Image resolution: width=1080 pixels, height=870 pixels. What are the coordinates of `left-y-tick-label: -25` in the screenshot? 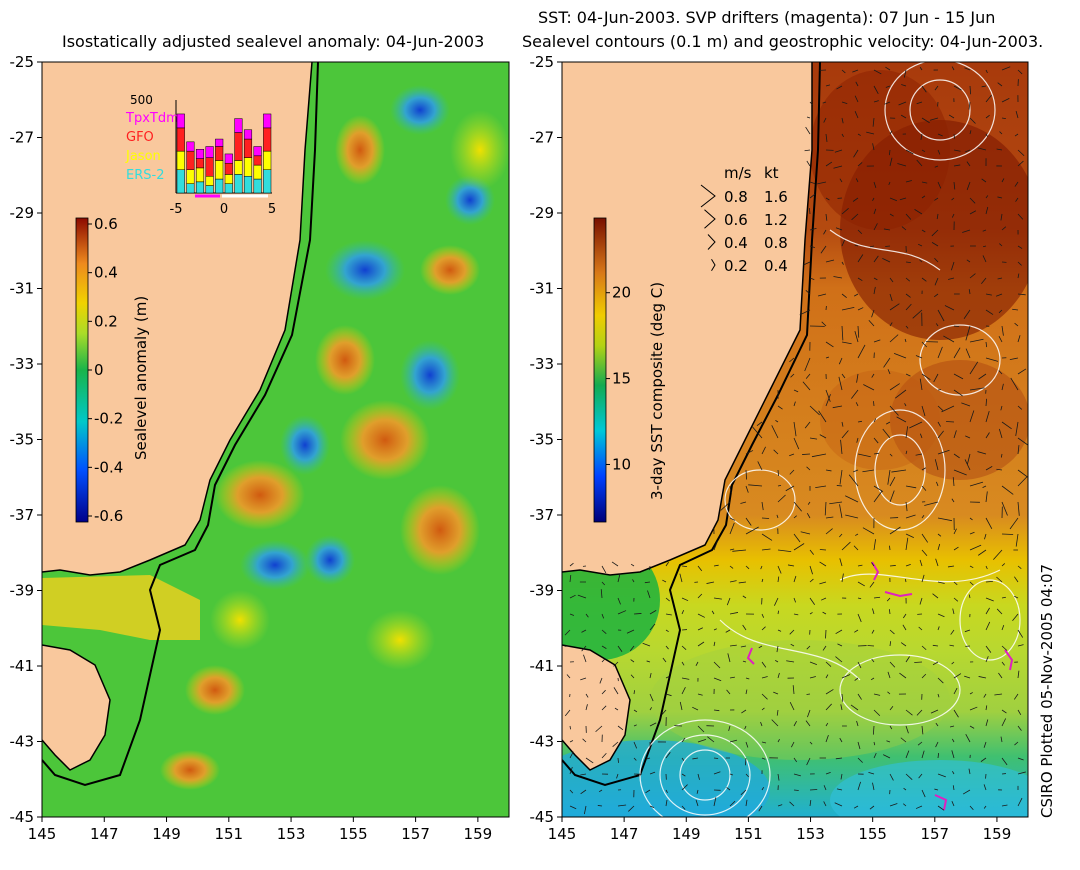 It's located at (22, 62).